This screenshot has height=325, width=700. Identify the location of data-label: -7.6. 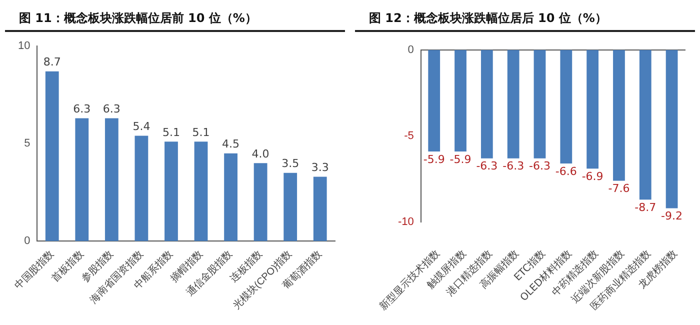
(619, 189).